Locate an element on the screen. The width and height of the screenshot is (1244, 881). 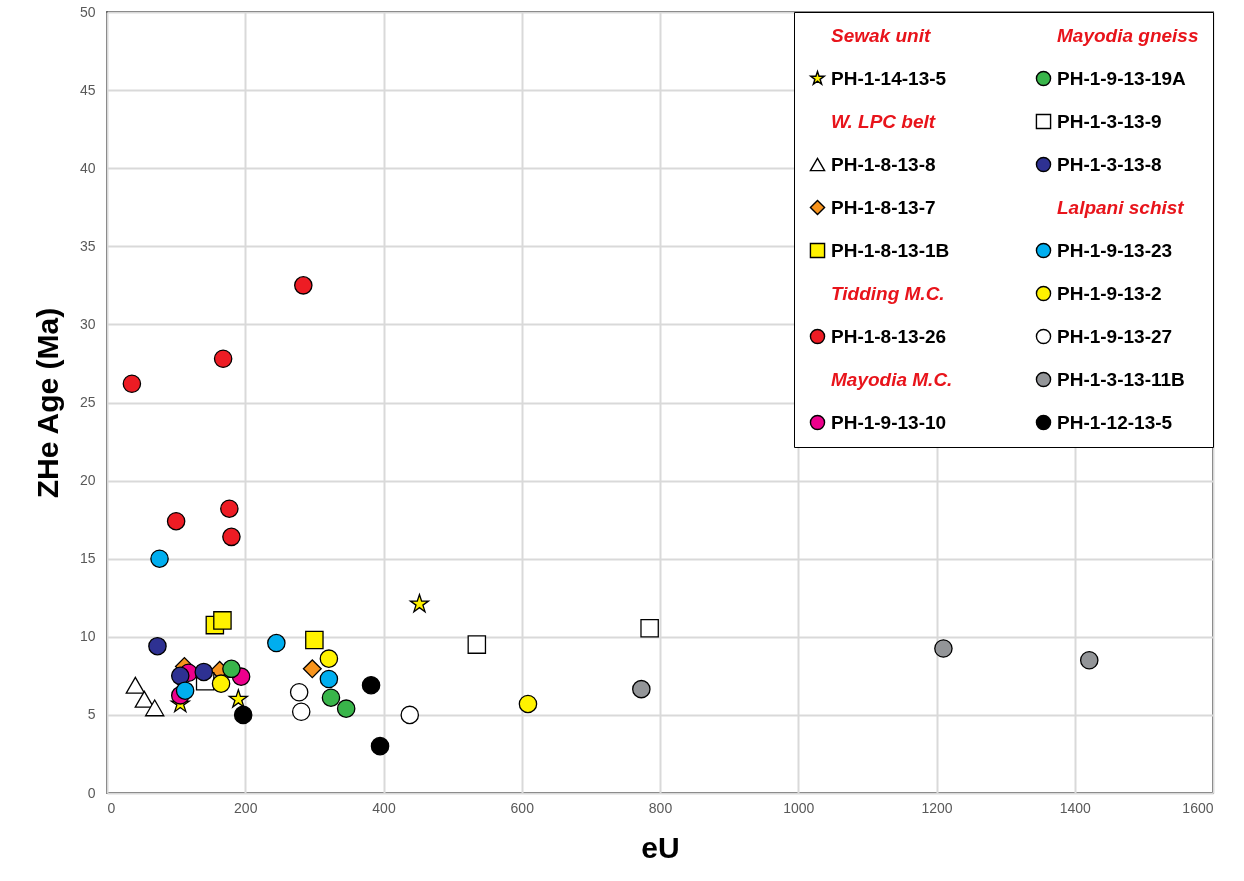
y-tick-label: 30 is located at coordinates (87, 323).